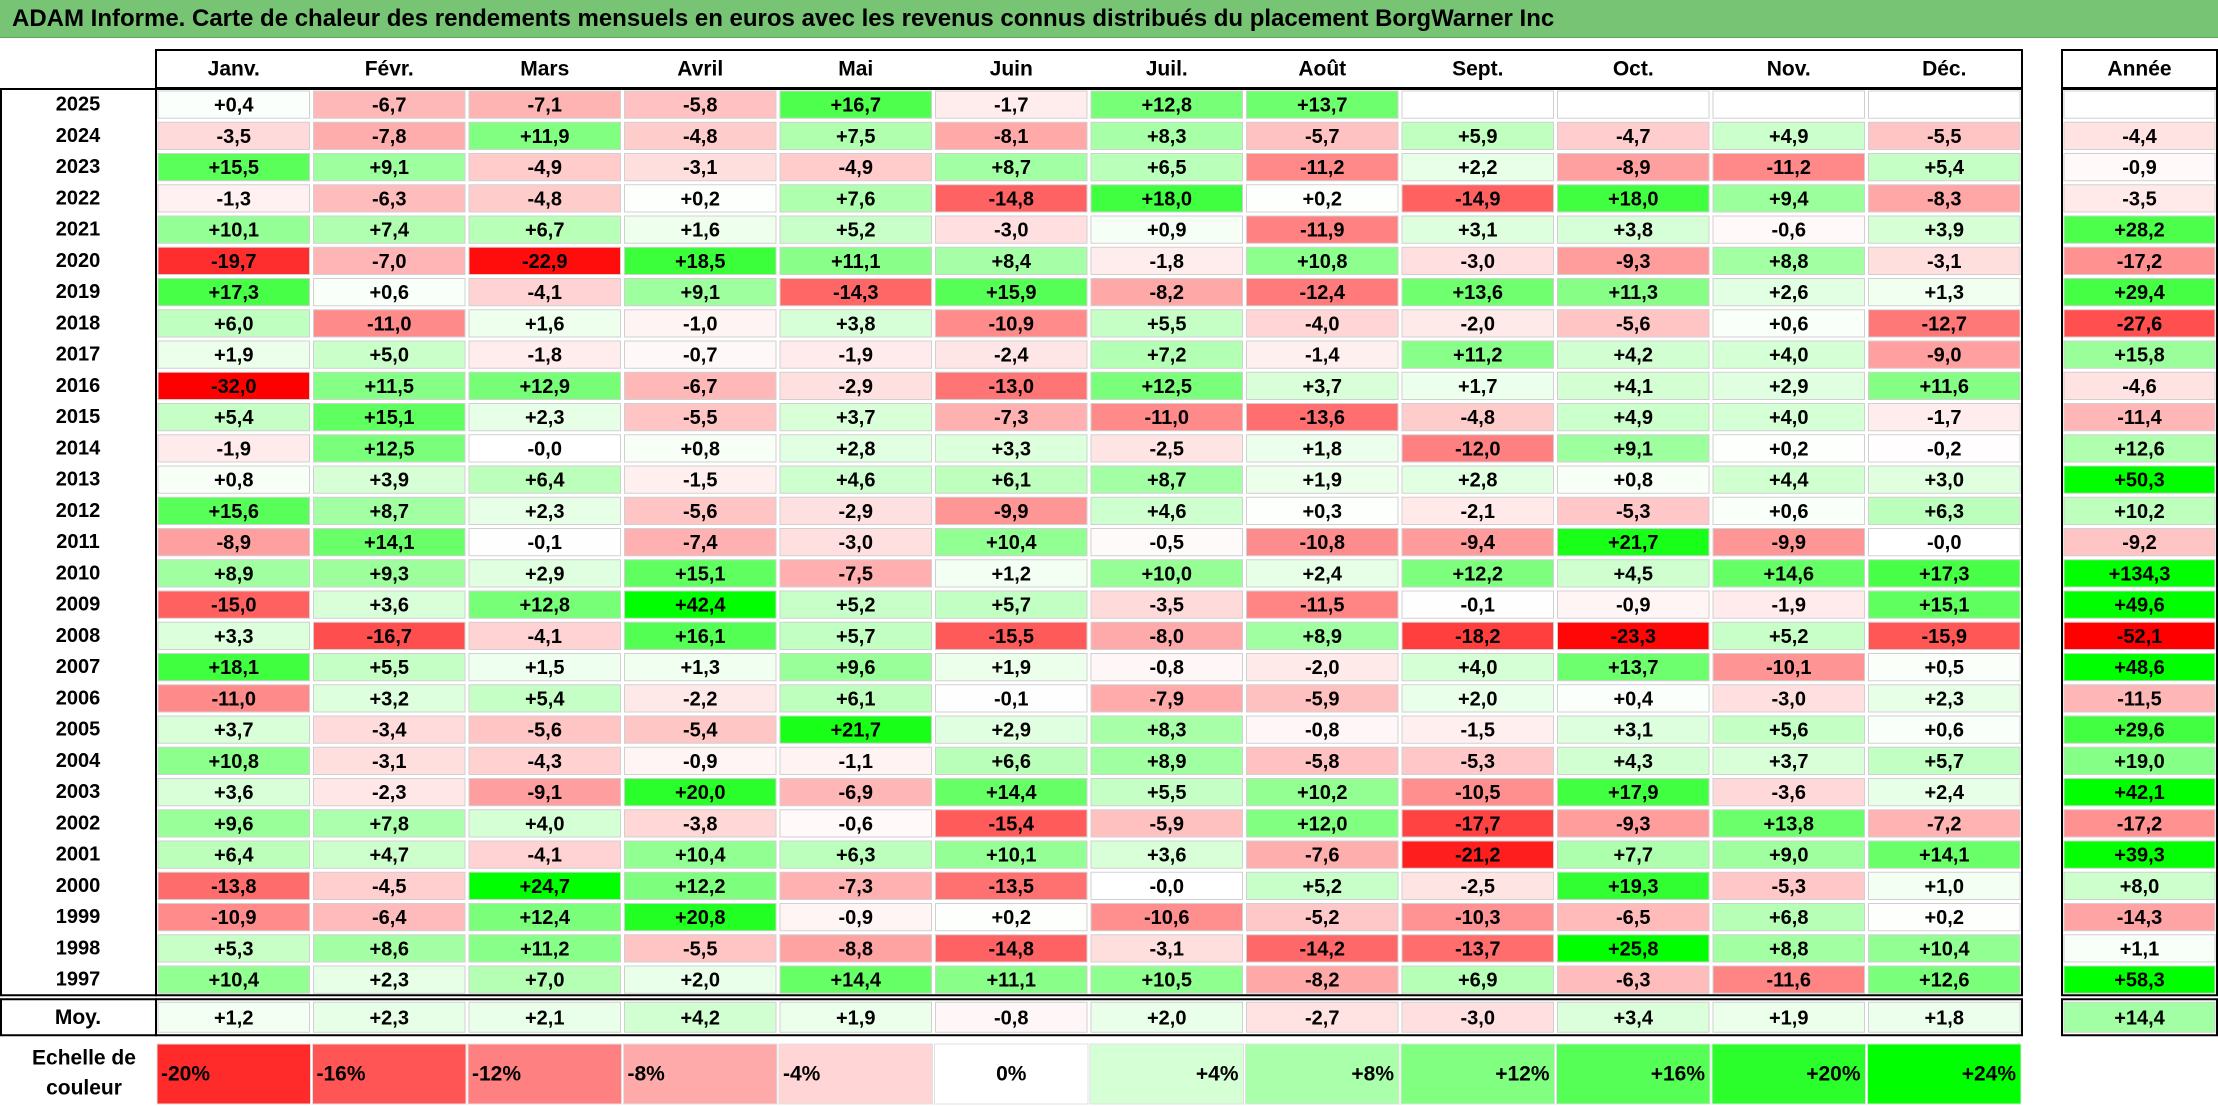 The width and height of the screenshot is (2218, 1106). I want to click on annual-value: +39,3, so click(2139, 856).